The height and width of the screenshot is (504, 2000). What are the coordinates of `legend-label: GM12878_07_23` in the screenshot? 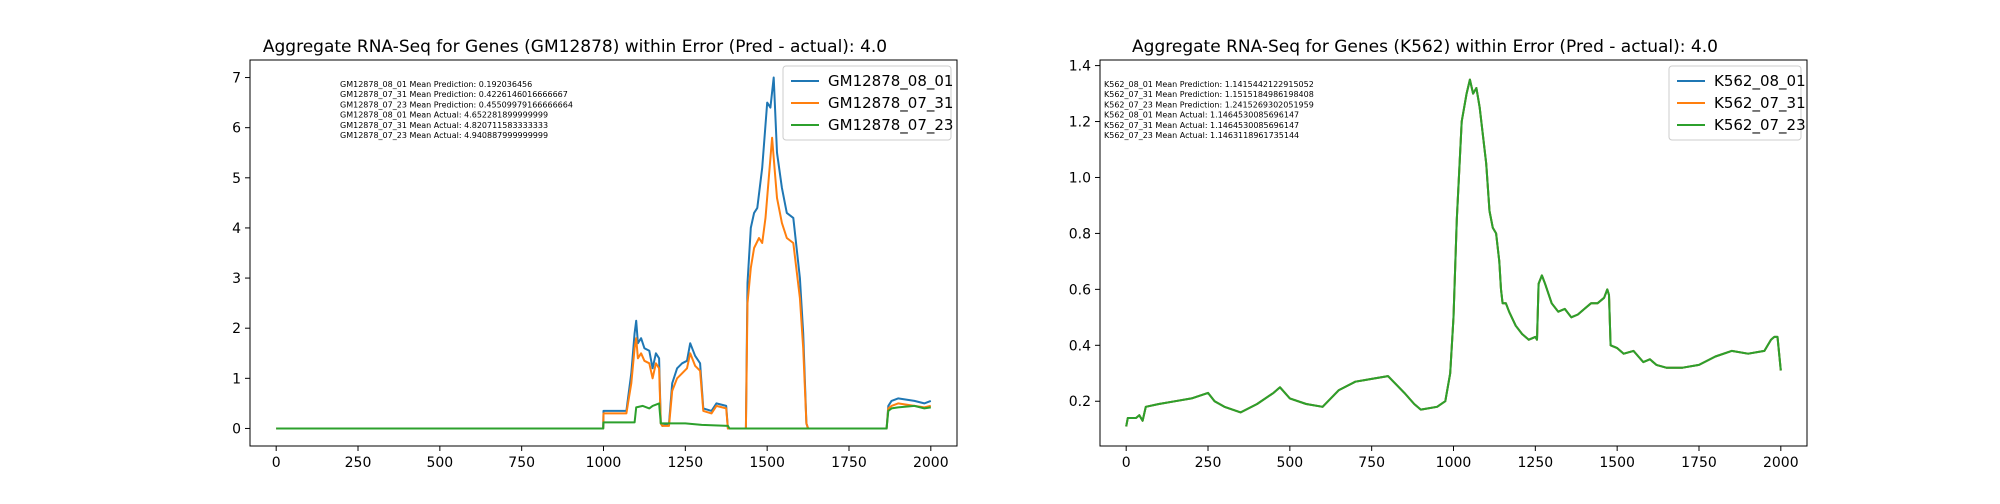 It's located at (890, 125).